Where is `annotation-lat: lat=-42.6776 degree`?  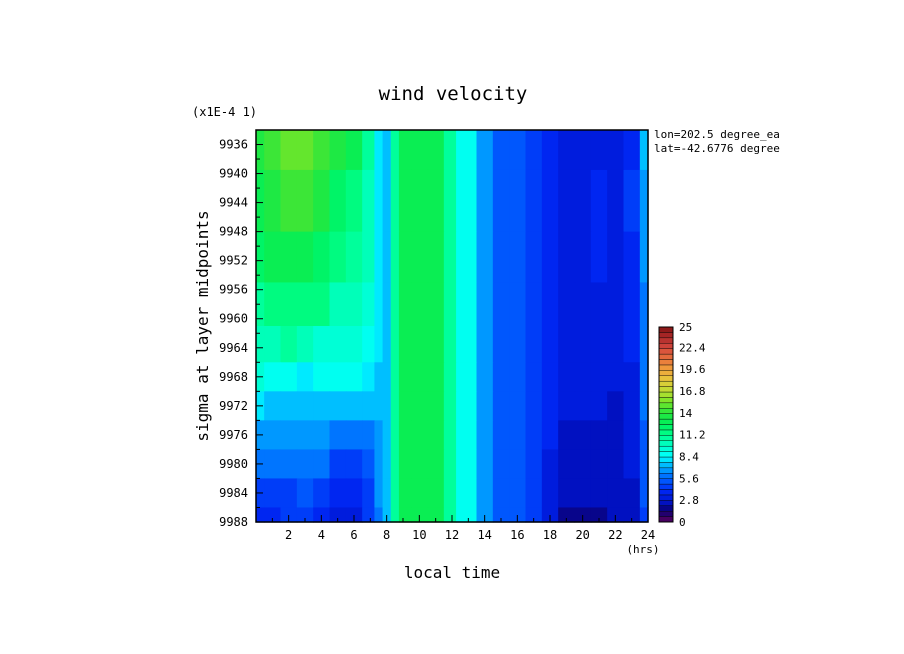
annotation-lat: lat=-42.6776 degree is located at coordinates (717, 148).